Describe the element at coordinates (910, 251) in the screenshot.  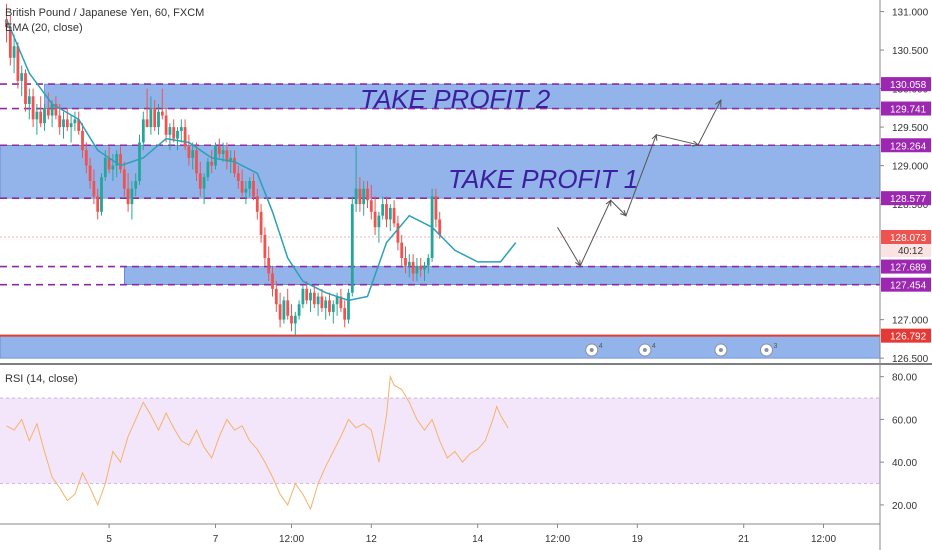
I see `countdown-label: 40:12` at that location.